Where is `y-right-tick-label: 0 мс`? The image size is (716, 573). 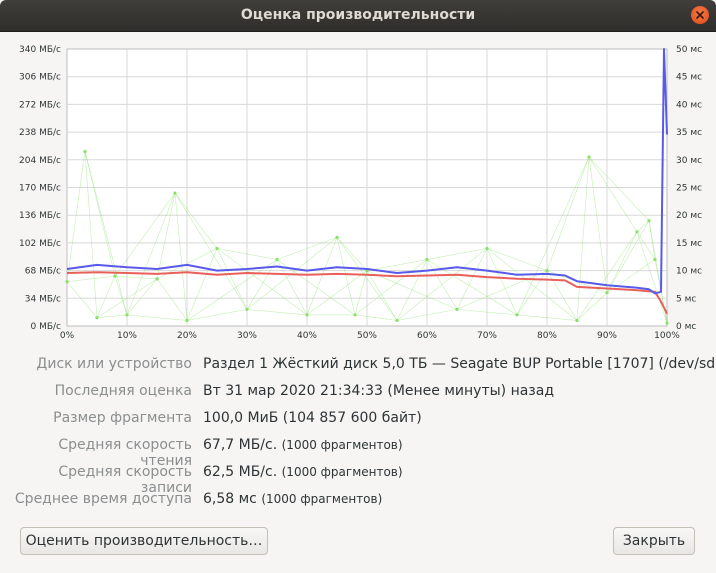 y-right-tick-label: 0 мс is located at coordinates (686, 327).